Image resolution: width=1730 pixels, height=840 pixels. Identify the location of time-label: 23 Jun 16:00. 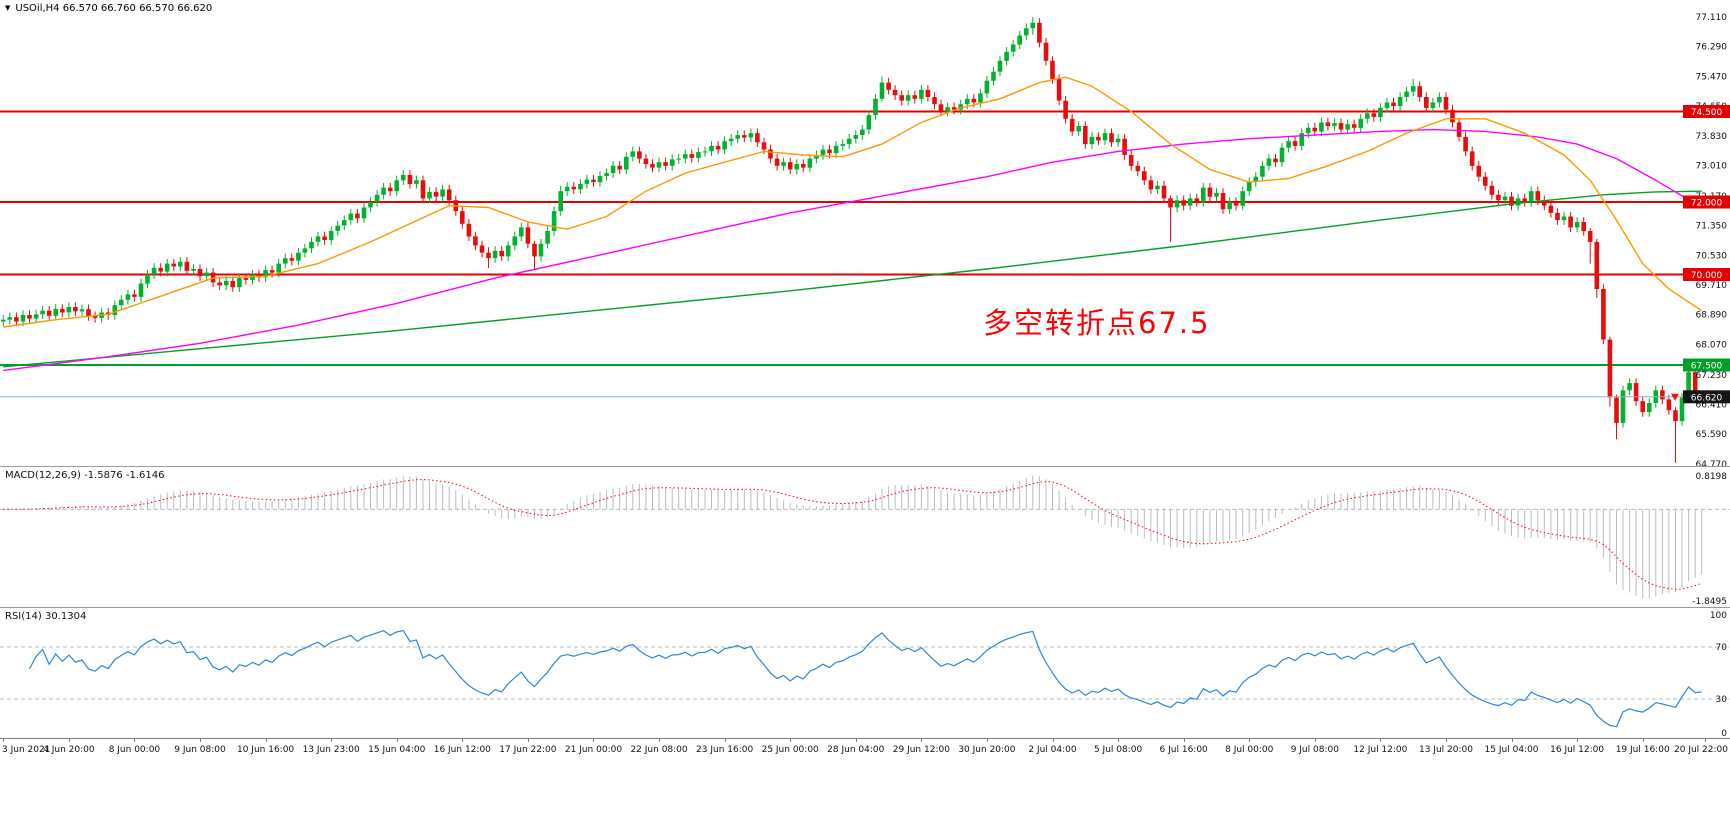
(725, 750).